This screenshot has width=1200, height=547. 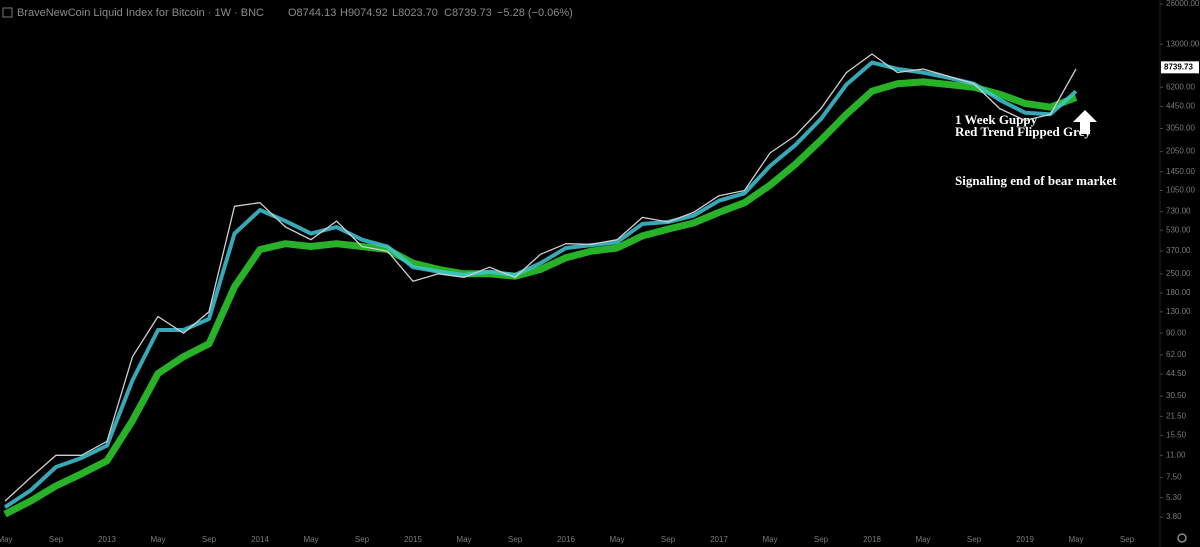 I want to click on y-tick-label: 62.00, so click(x=1176, y=354).